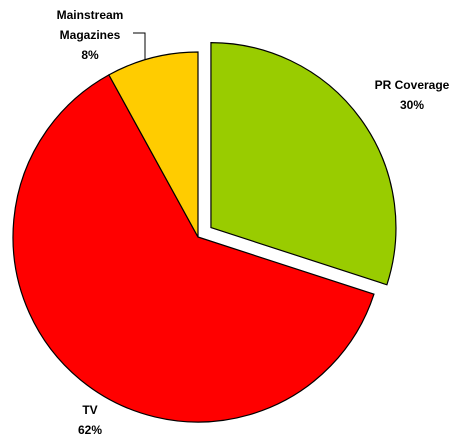 This screenshot has height=443, width=468. What do you see at coordinates (412, 105) in the screenshot?
I see `slice-value-label: 30%` at bounding box center [412, 105].